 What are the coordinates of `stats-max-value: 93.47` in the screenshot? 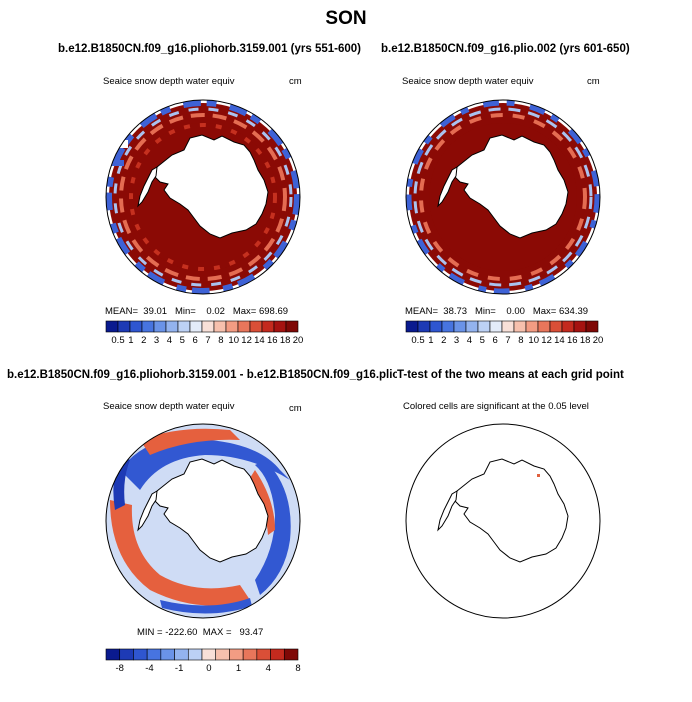 It's located at (251, 632).